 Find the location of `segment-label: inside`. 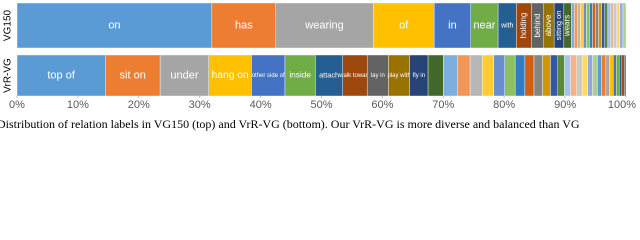

segment-label: inside is located at coordinates (300, 75).